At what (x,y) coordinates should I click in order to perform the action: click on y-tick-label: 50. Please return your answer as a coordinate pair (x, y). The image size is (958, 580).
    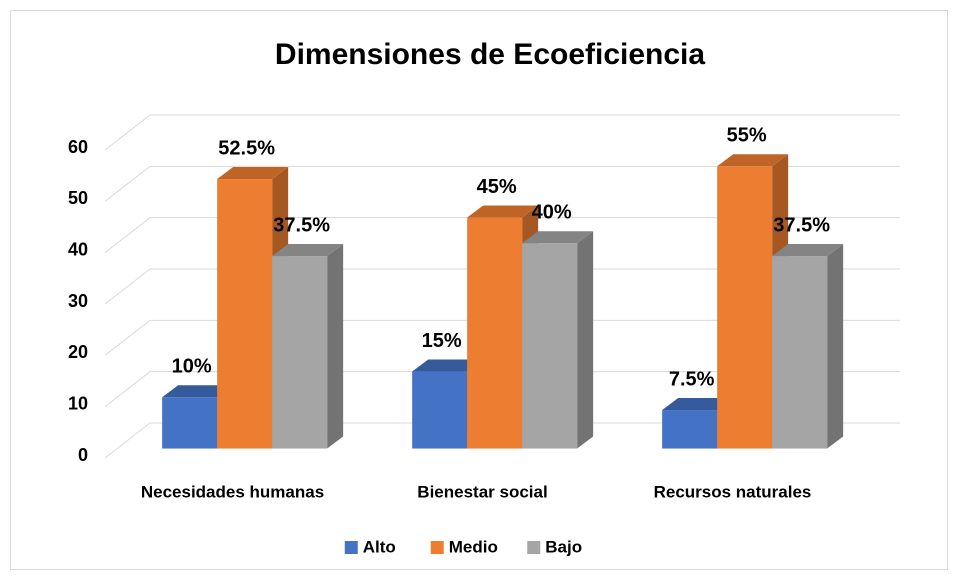
    Looking at the image, I should click on (78, 198).